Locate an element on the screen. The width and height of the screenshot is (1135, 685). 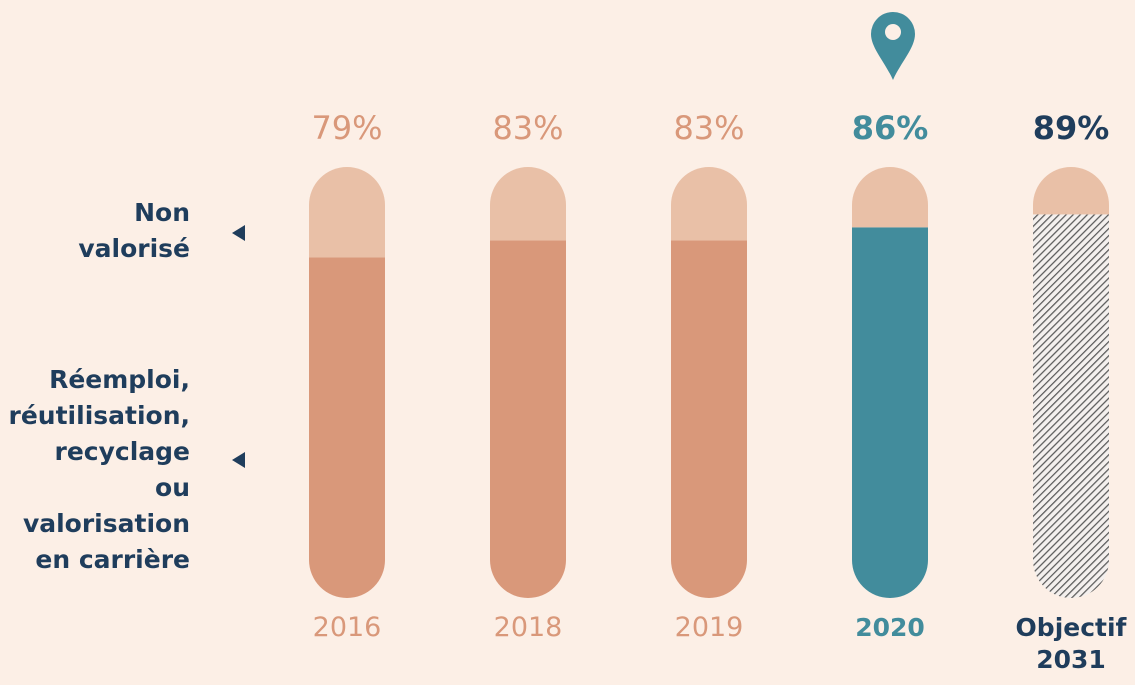
value-label: 86% is located at coordinates (890, 128).